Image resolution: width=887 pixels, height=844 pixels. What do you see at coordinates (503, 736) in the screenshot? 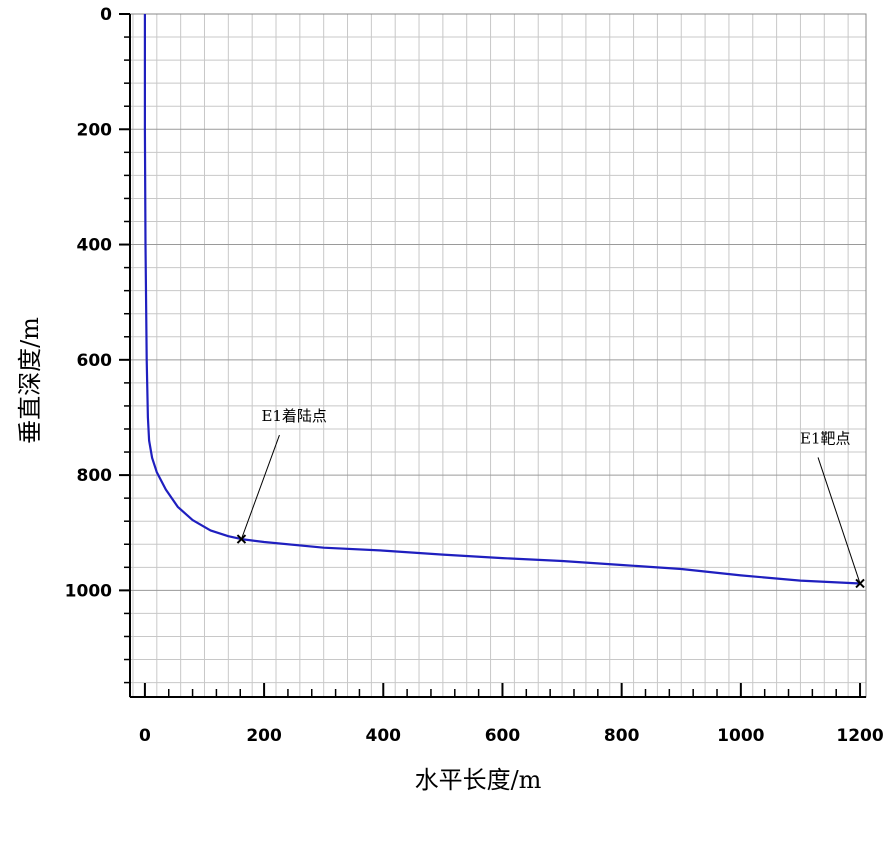
I see `x-tick-label: 600` at bounding box center [503, 736].